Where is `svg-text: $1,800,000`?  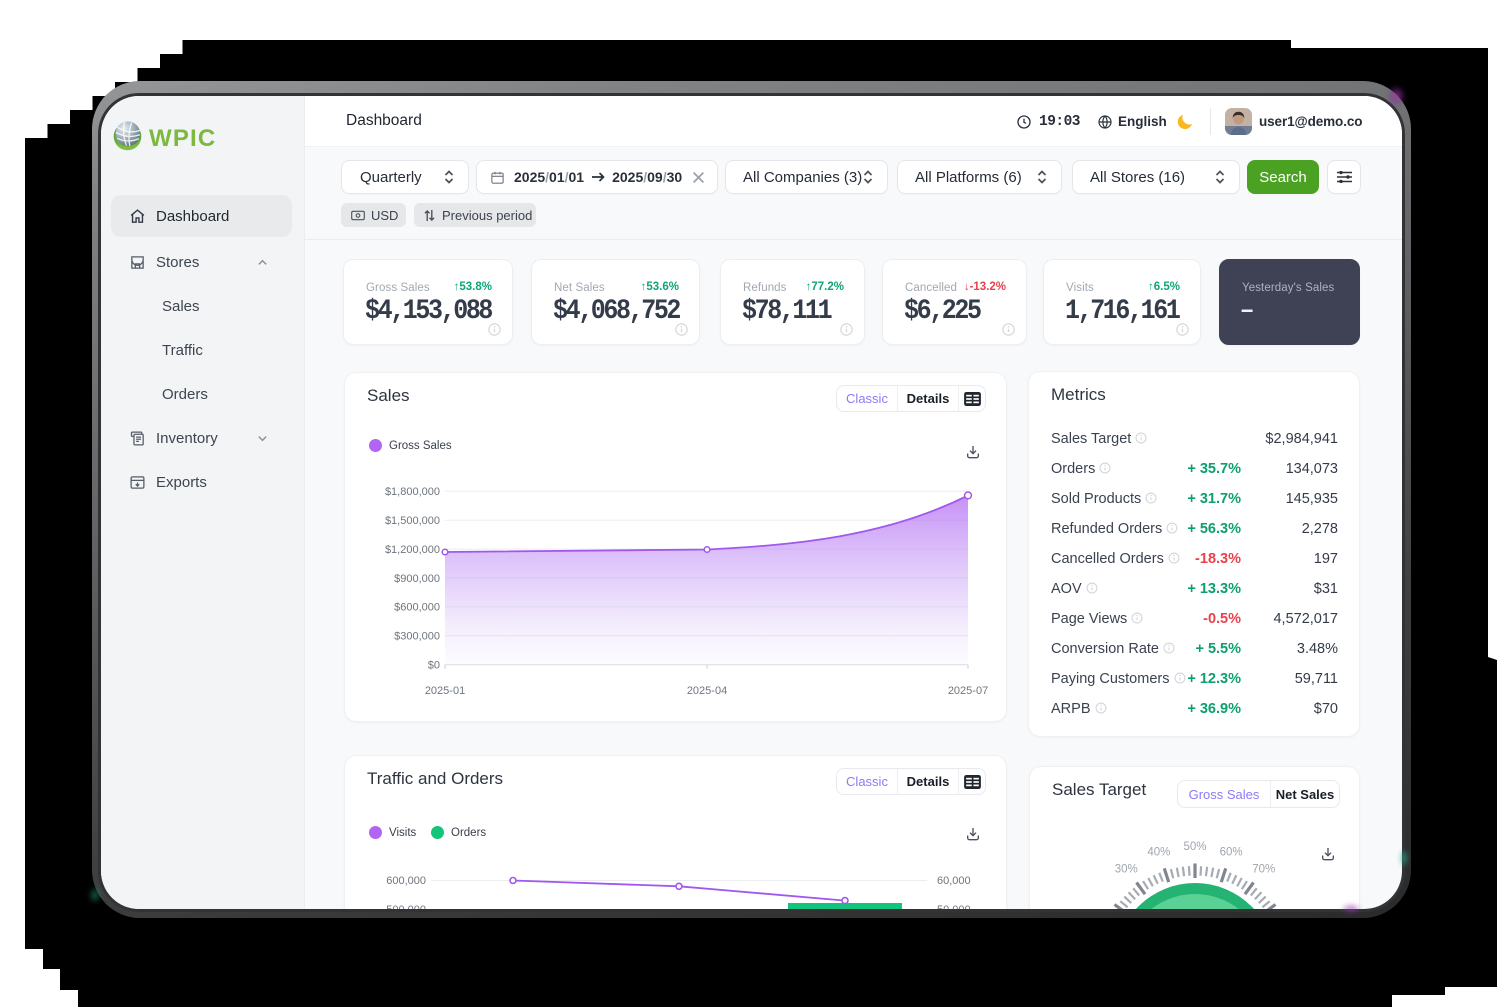
svg-text: $1,800,000 is located at coordinates (412, 492).